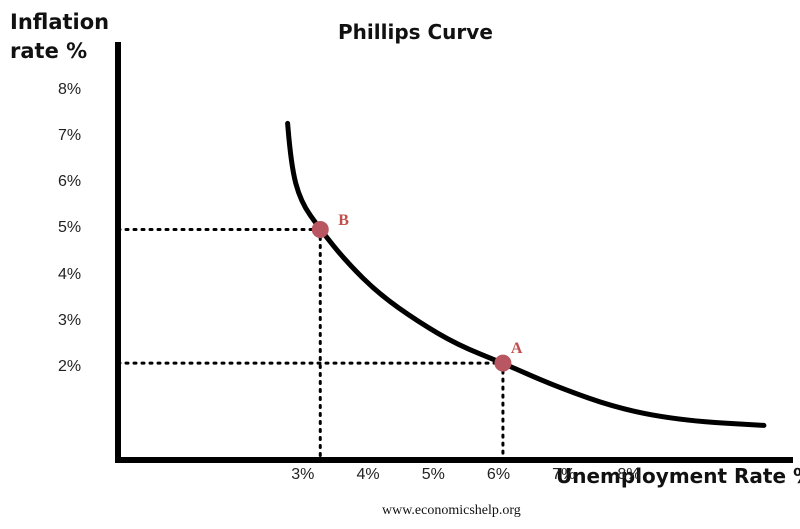 This screenshot has height=529, width=800. I want to click on y-axis-label-line-1: Inflation, so click(60, 22).